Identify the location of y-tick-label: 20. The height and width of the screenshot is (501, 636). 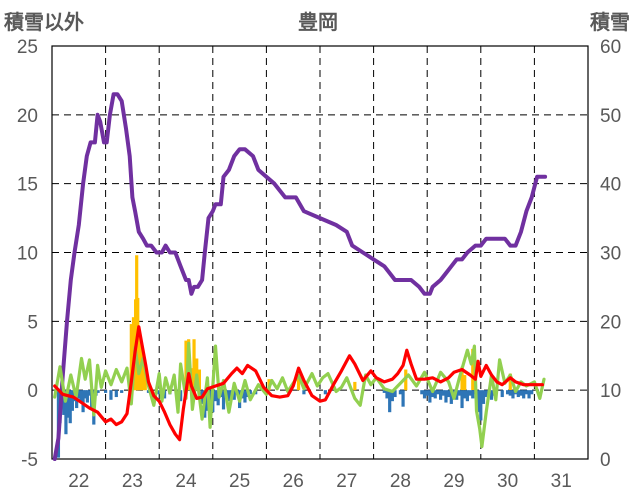
(27, 116).